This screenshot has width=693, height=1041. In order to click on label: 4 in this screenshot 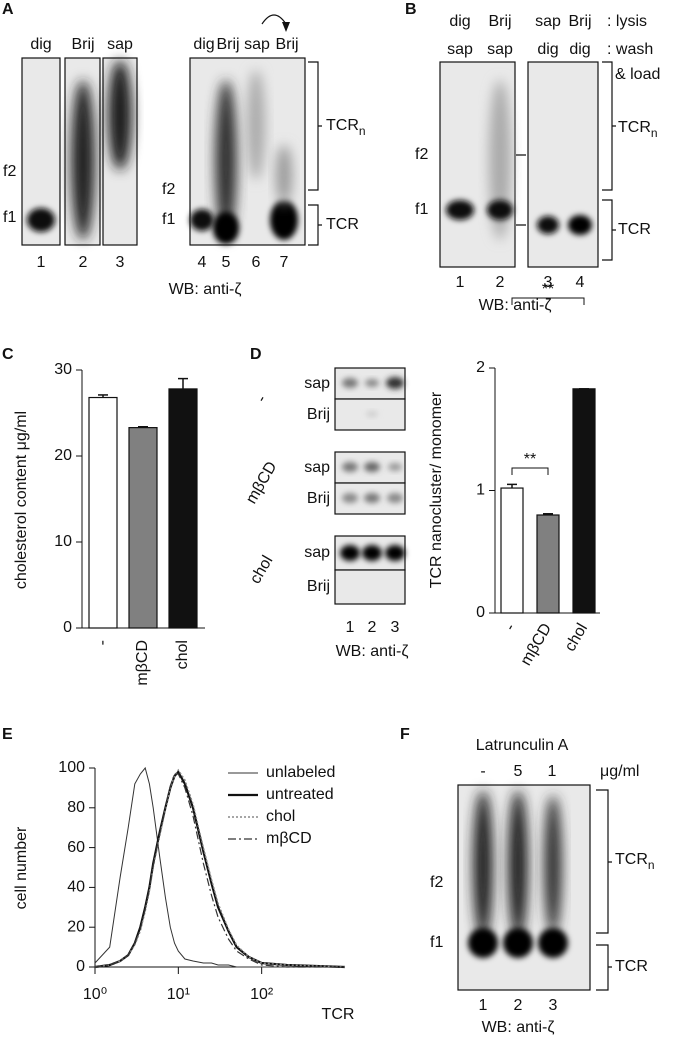, I will do `click(580, 282)`.